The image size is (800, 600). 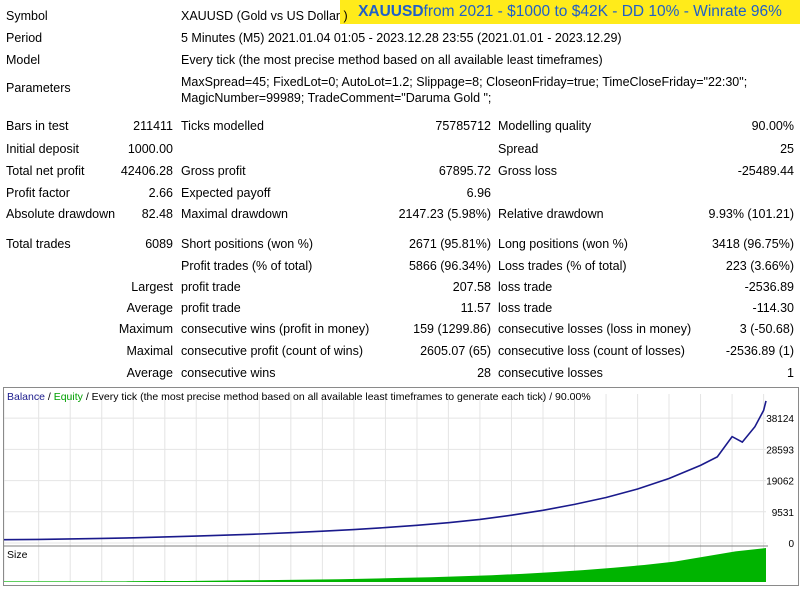 What do you see at coordinates (153, 126) in the screenshot?
I see `bars-value: 211411` at bounding box center [153, 126].